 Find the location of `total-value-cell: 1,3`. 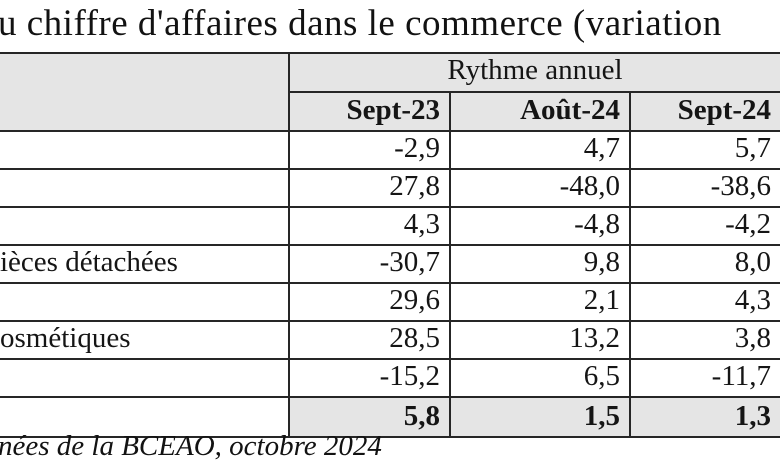

total-value-cell: 1,3 is located at coordinates (704, 417).